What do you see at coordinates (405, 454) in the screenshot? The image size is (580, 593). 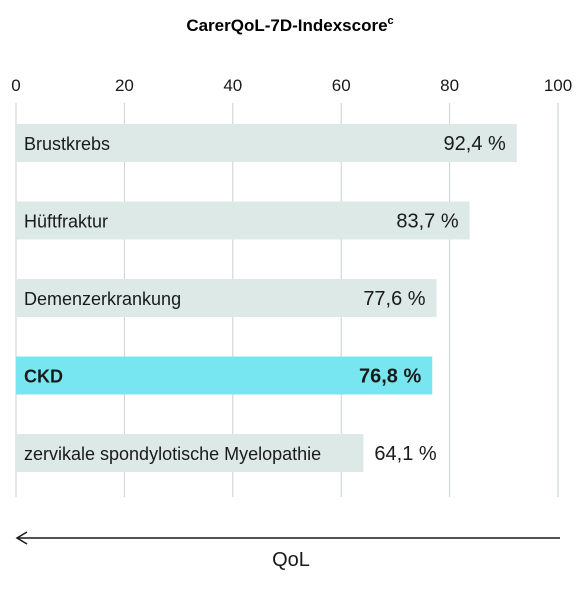 I see `value-label: 64,1 %` at bounding box center [405, 454].